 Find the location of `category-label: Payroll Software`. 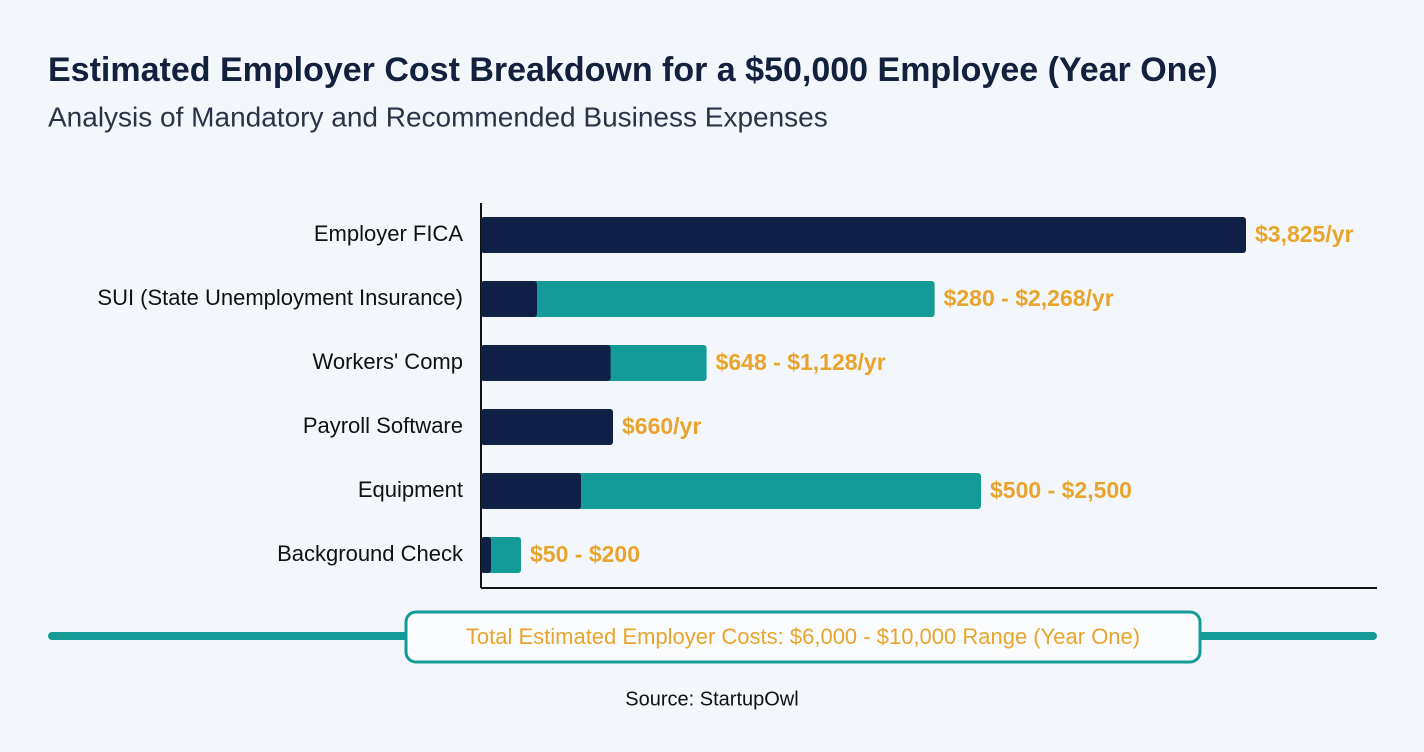

category-label: Payroll Software is located at coordinates (383, 425).